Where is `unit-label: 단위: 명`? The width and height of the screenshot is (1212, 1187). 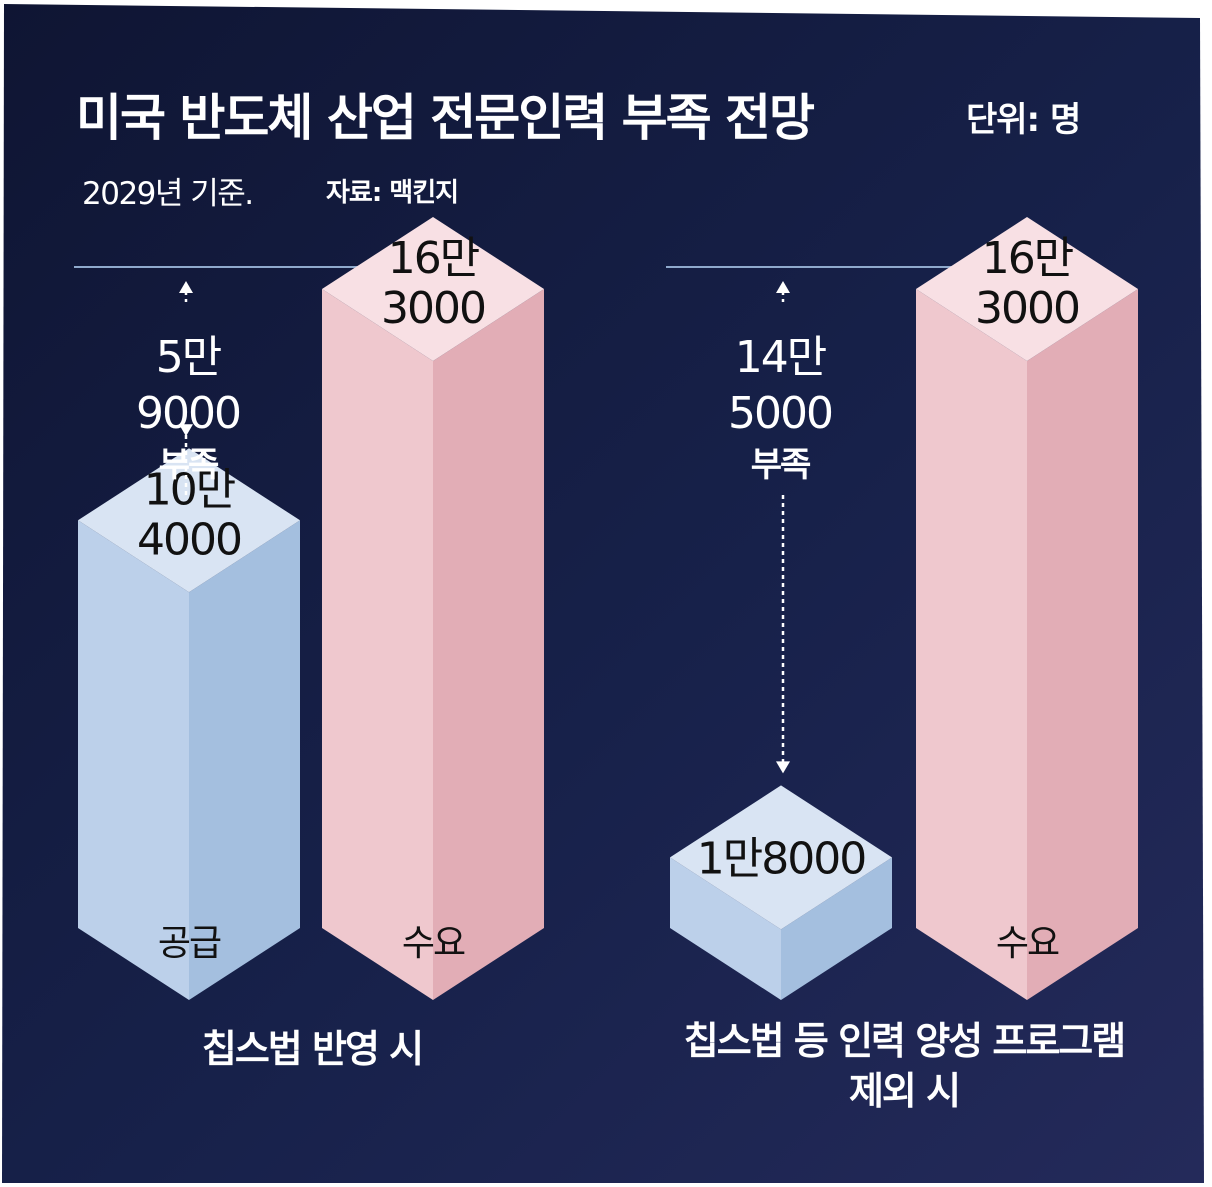 unit-label: 단위: 명 is located at coordinates (1023, 120).